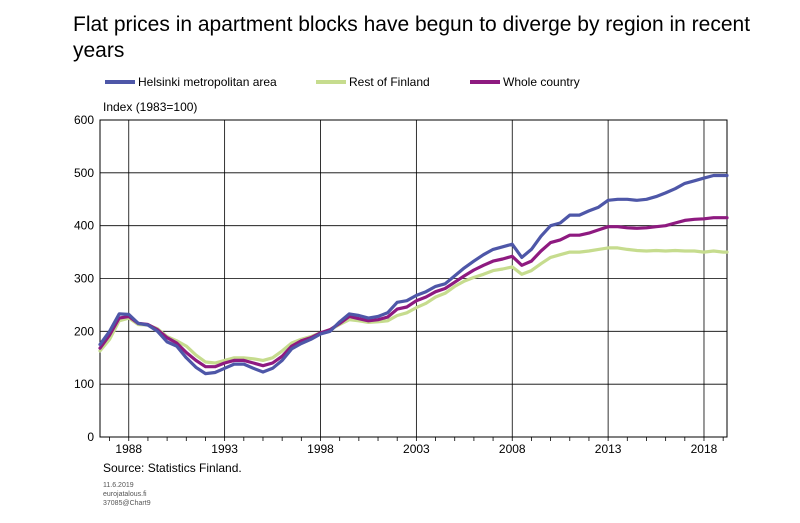 The width and height of the screenshot is (800, 523). What do you see at coordinates (416, 449) in the screenshot?
I see `x-tick-label-2003: 2003` at bounding box center [416, 449].